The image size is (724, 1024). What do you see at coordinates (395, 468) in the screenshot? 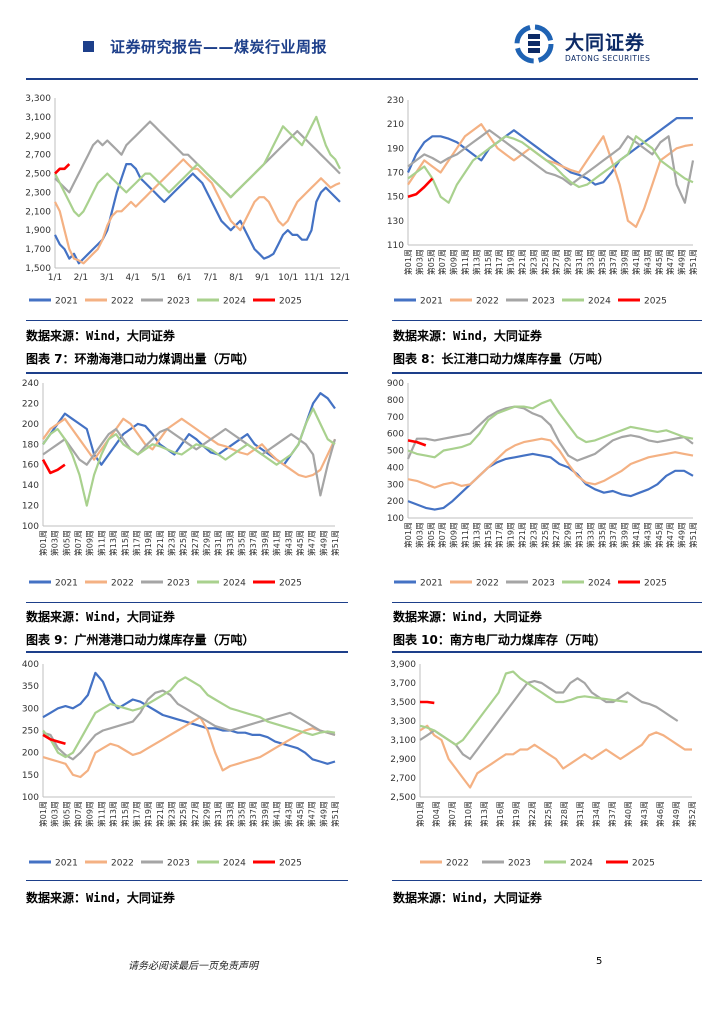
I see `y-tick-label: 400` at bounding box center [395, 468].